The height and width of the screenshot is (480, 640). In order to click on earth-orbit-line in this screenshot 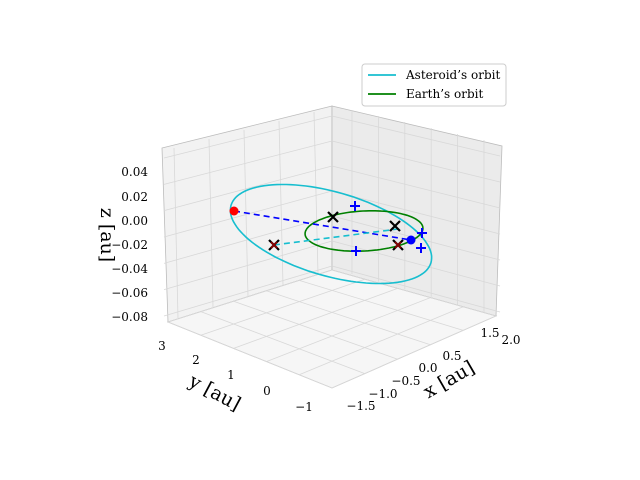, I will do `click(364, 231)`.